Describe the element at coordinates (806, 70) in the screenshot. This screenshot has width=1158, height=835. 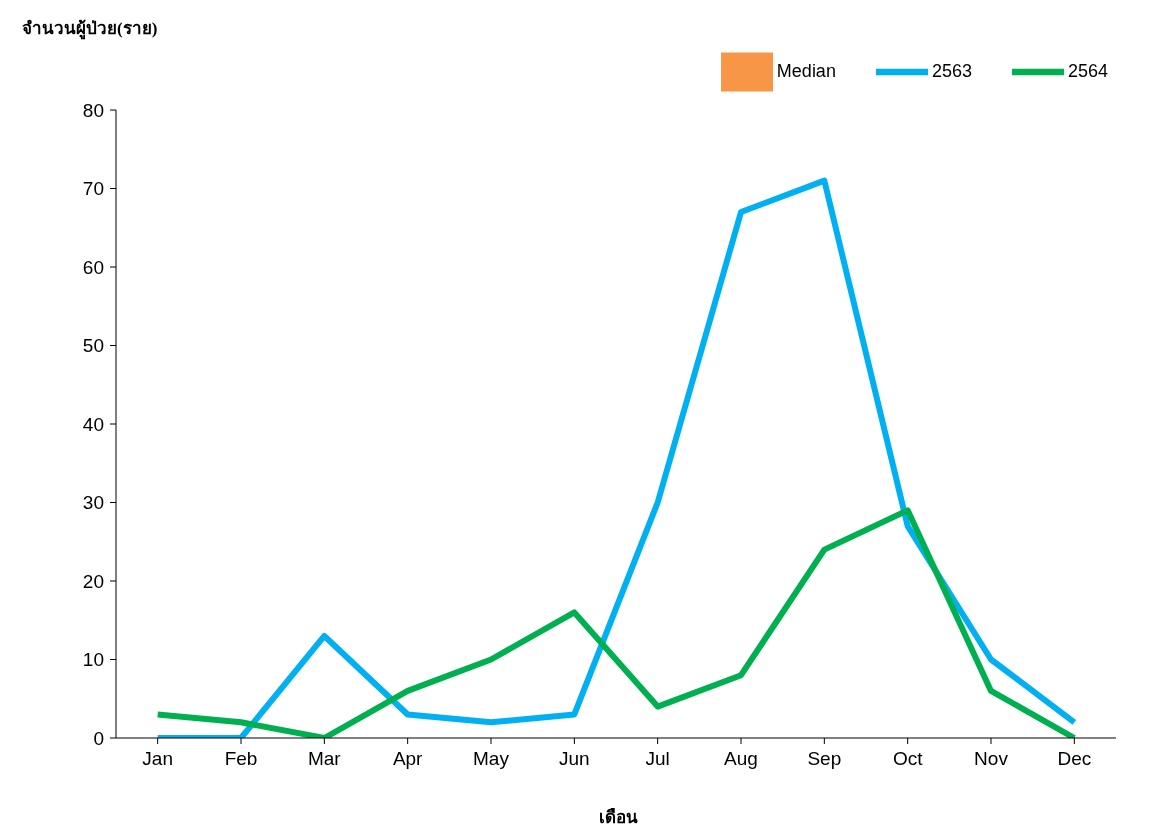
I see `legend-label: Median` at that location.